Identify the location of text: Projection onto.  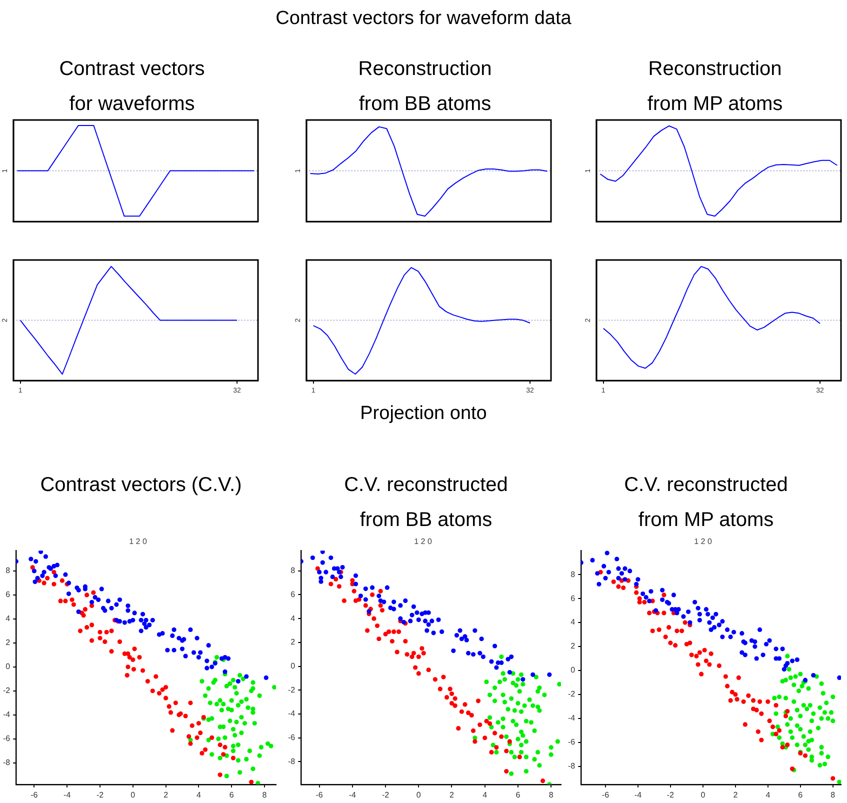
(423, 414).